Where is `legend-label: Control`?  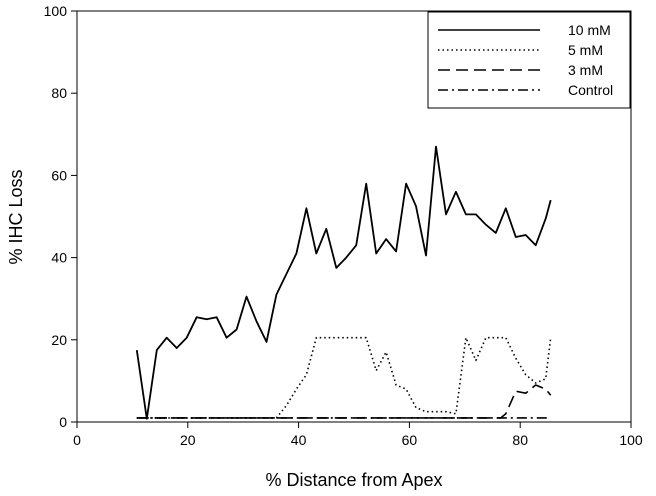
legend-label: Control is located at coordinates (590, 90).